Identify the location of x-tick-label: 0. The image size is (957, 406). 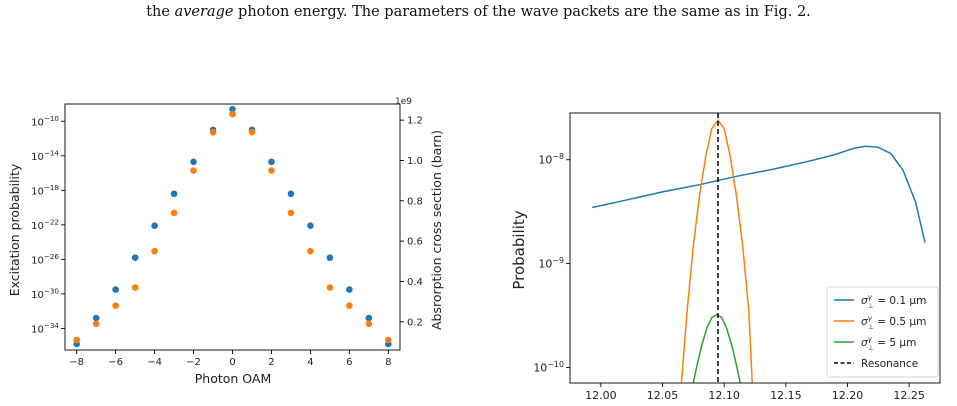
(232, 362).